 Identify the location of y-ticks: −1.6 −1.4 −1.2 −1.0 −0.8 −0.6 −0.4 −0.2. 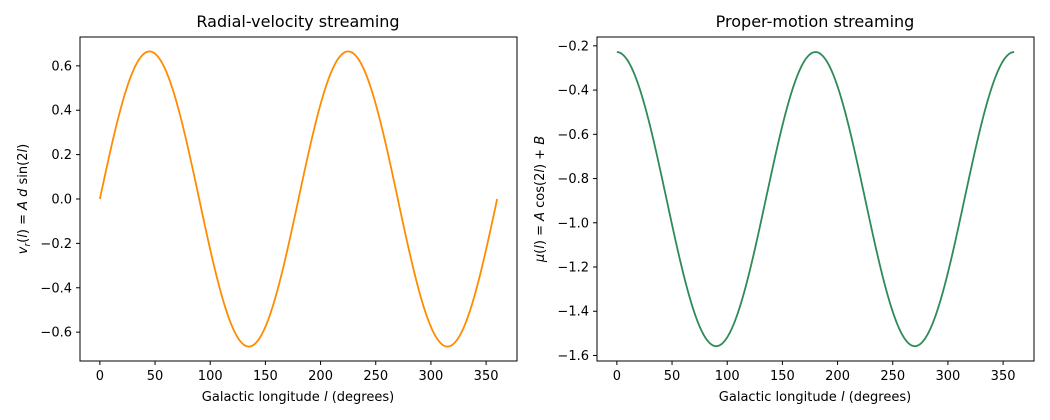
(577, 201).